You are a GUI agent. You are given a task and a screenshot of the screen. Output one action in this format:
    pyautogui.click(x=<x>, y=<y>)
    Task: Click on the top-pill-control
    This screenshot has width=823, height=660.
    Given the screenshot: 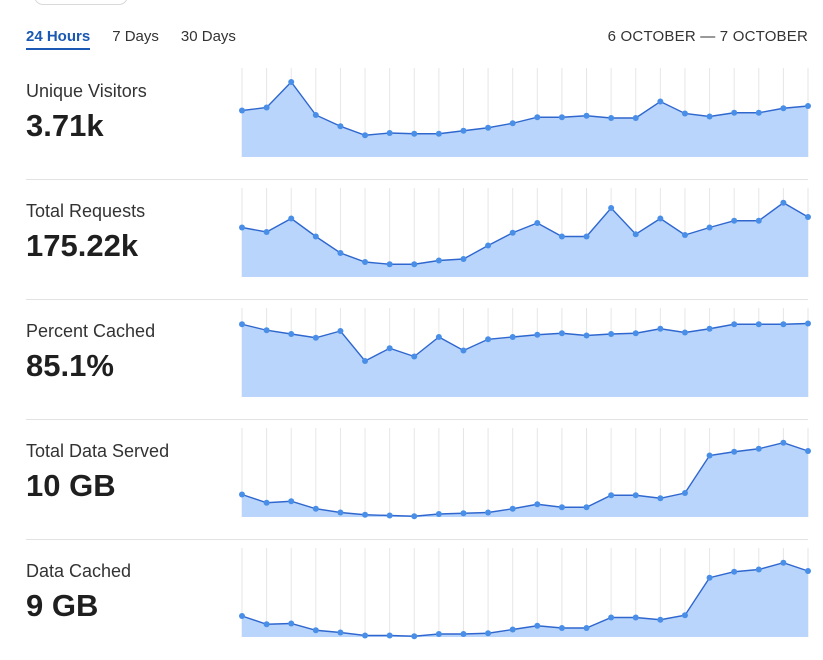 What is the action you would take?
    pyautogui.click(x=81, y=2)
    